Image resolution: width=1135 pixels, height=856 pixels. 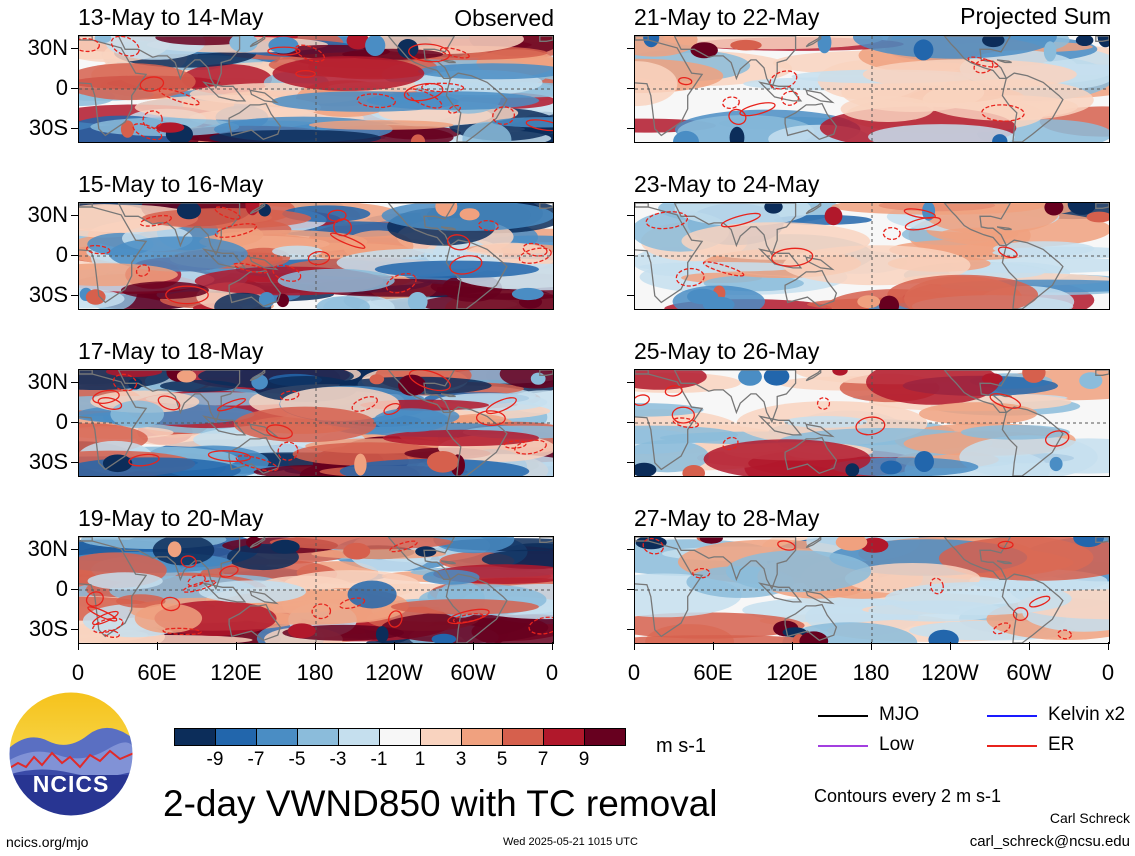 What do you see at coordinates (379, 759) in the screenshot?
I see `colorbar-label: -1` at bounding box center [379, 759].